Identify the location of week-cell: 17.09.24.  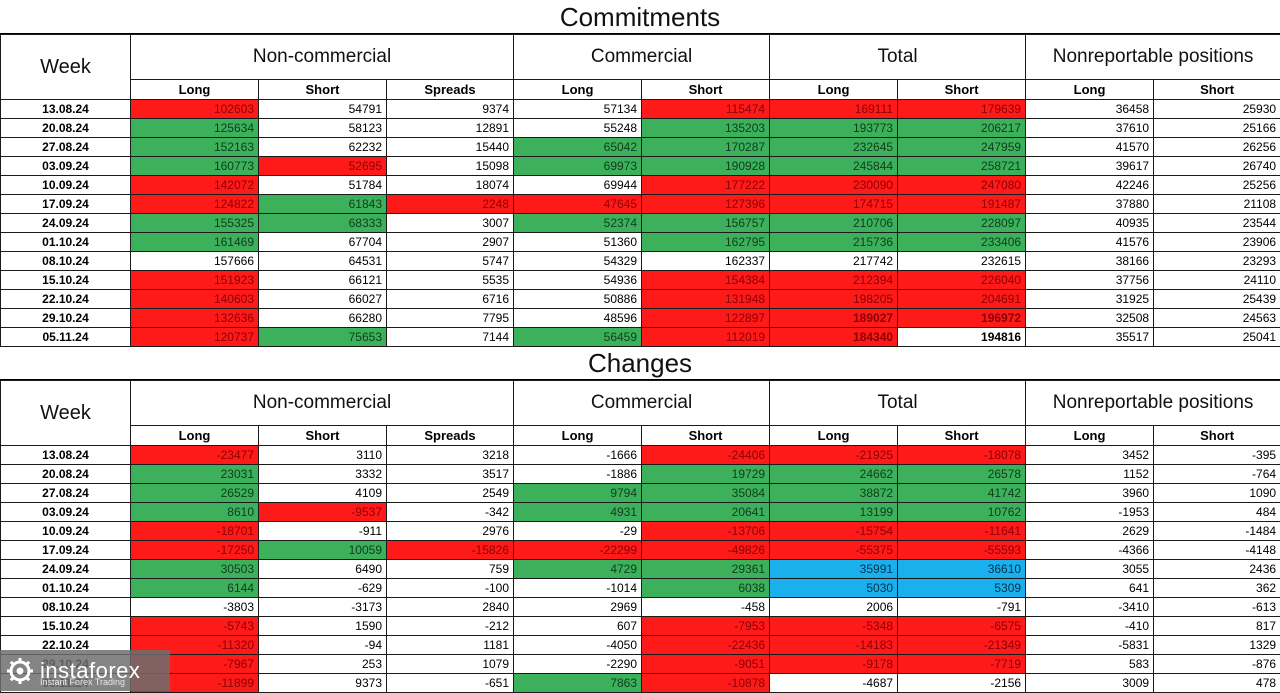
(66, 204).